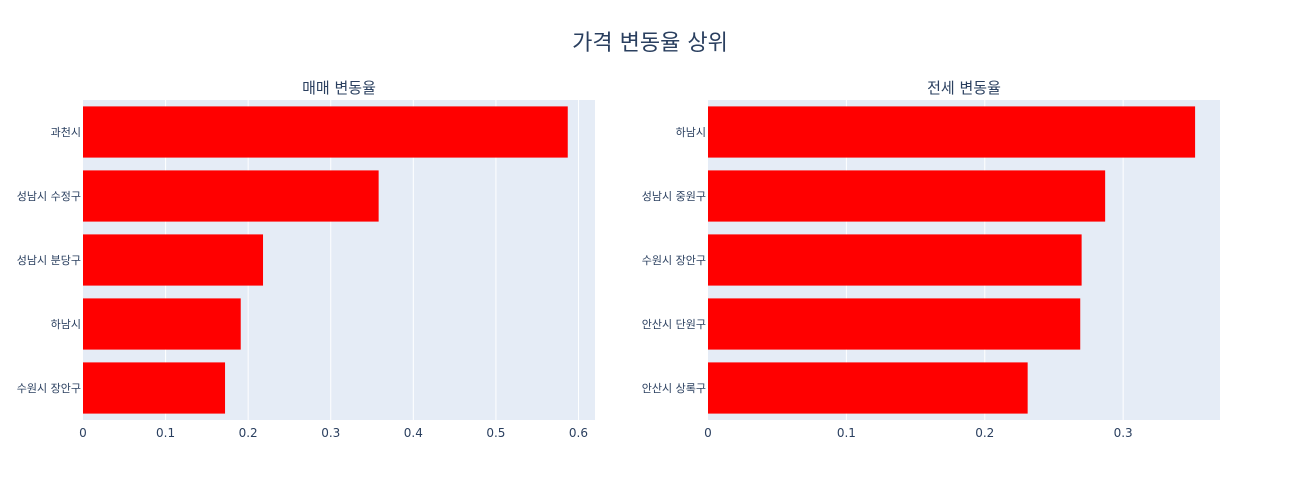  I want to click on chart-title: 가격 변동율 상위, so click(650, 43).